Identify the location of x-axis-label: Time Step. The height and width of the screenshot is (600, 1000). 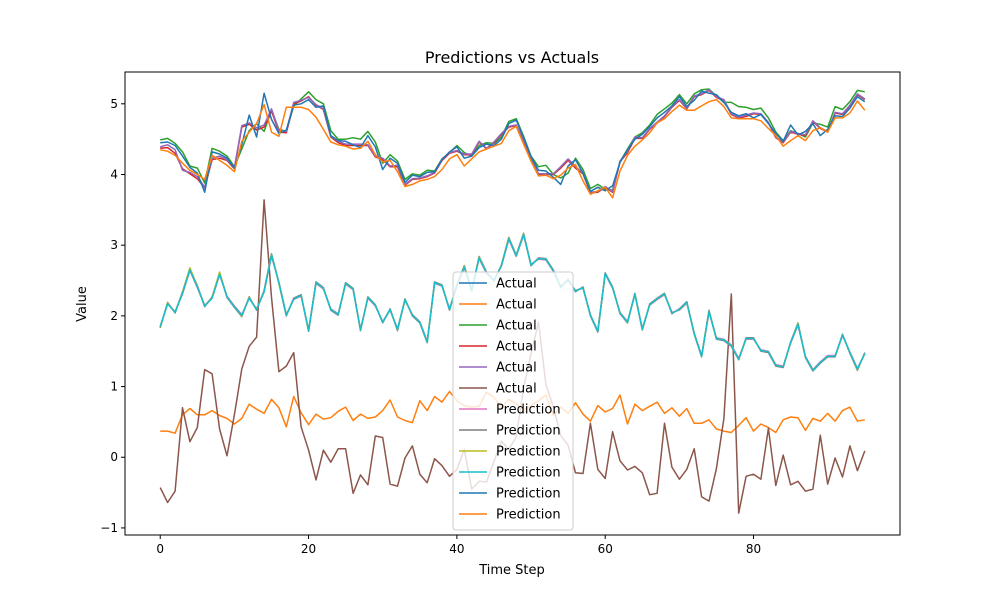
(511, 570).